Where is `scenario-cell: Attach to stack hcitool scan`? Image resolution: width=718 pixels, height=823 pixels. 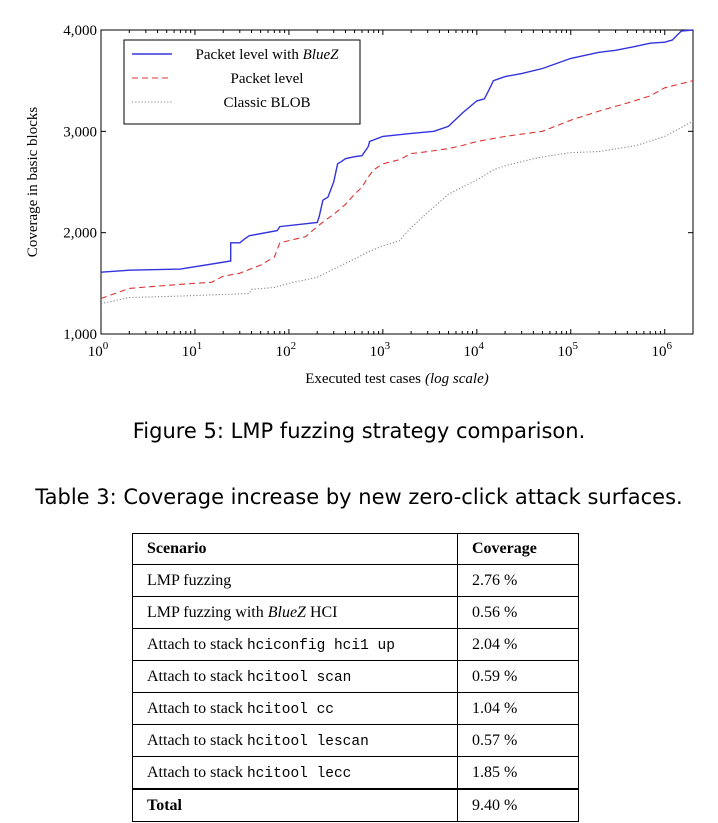 scenario-cell: Attach to stack hcitool scan is located at coordinates (295, 676).